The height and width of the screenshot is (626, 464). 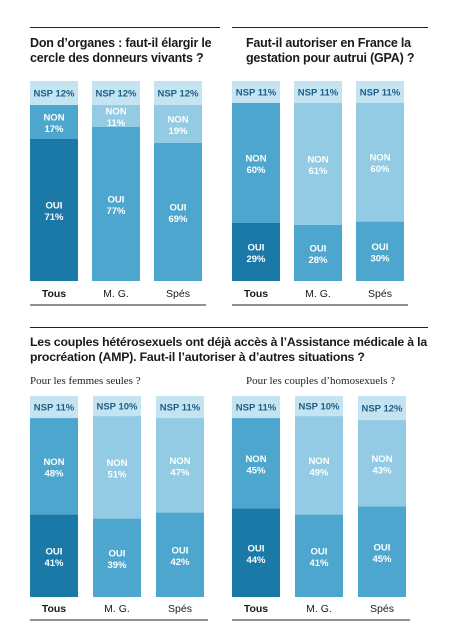 I want to click on panel-subtitle-amp-femmes: Pour les femmes seules ?, so click(x=85, y=381).